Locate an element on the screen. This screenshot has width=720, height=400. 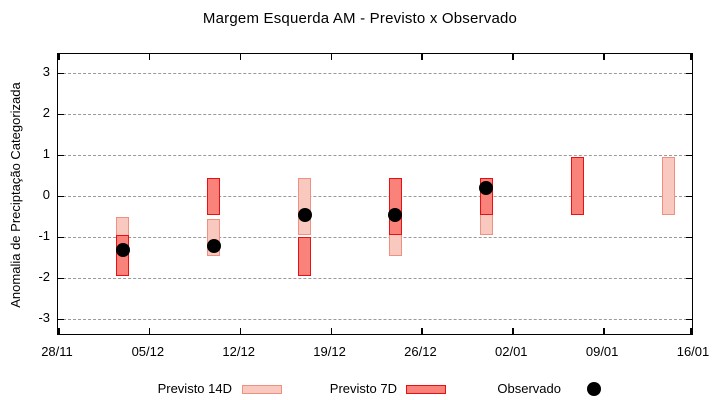
y-tick-label: -2 is located at coordinates (44, 277).